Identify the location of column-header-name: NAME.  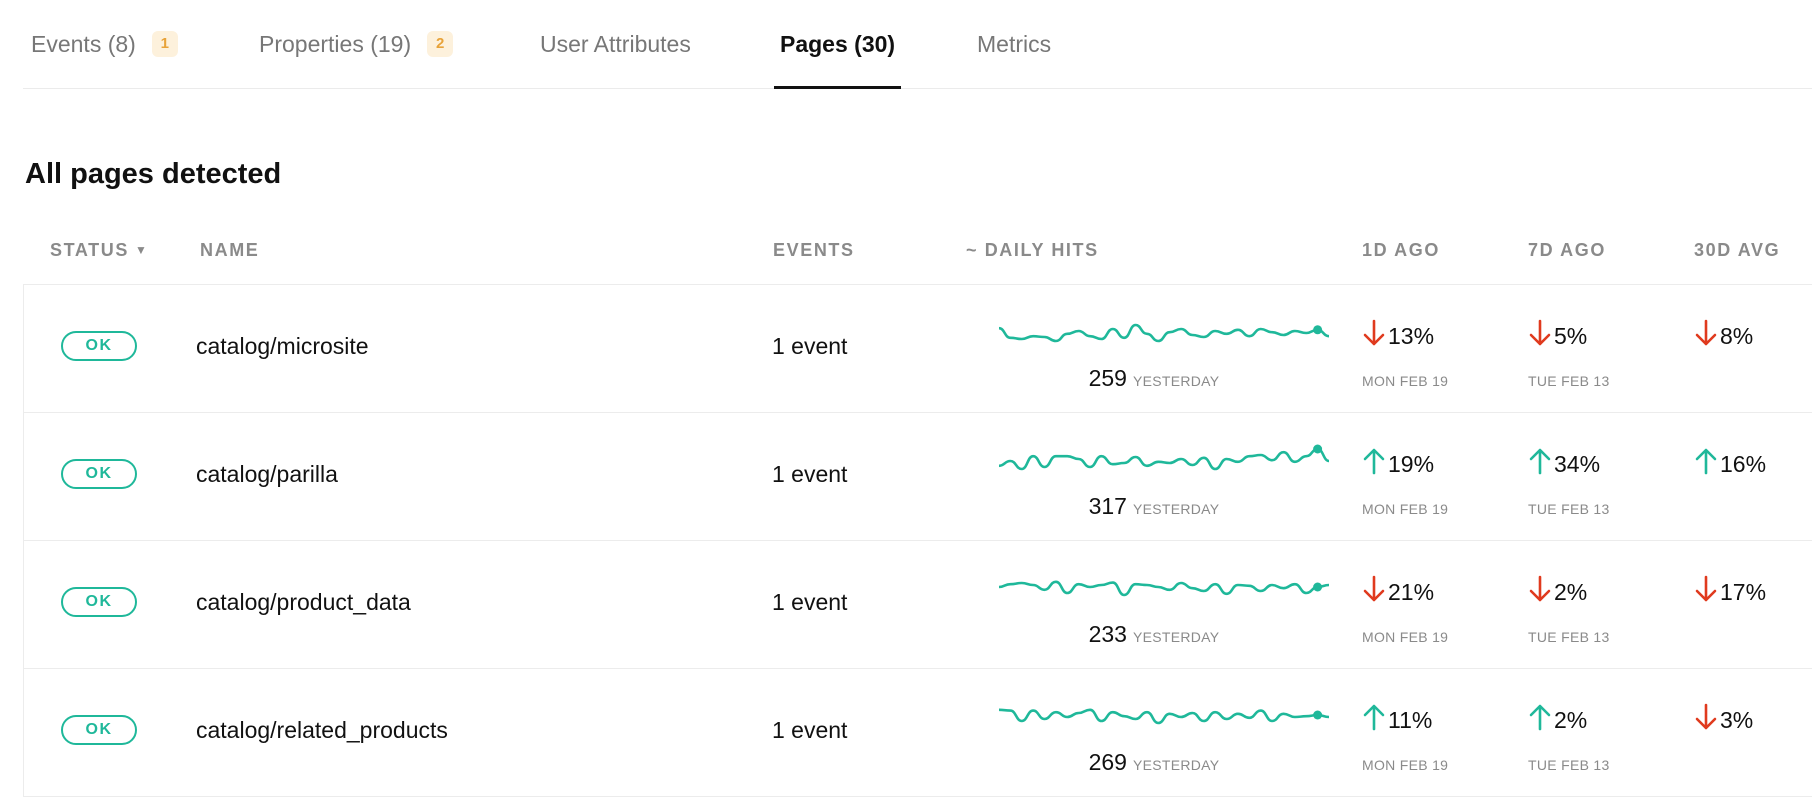
(230, 250).